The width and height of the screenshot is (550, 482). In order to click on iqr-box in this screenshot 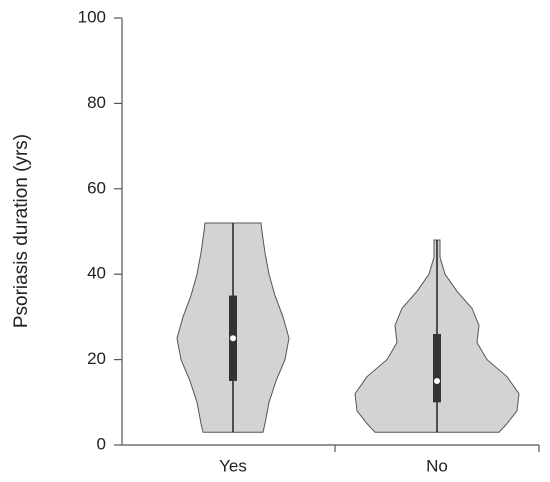, I will do `click(437, 368)`.